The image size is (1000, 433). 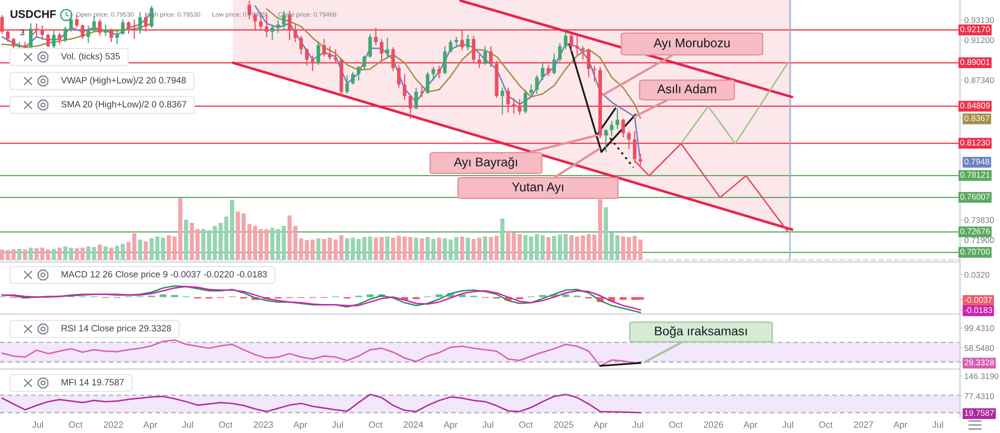 I want to click on annotation: VWAP (High+Low)/2 20 0.7948, so click(x=123, y=81).